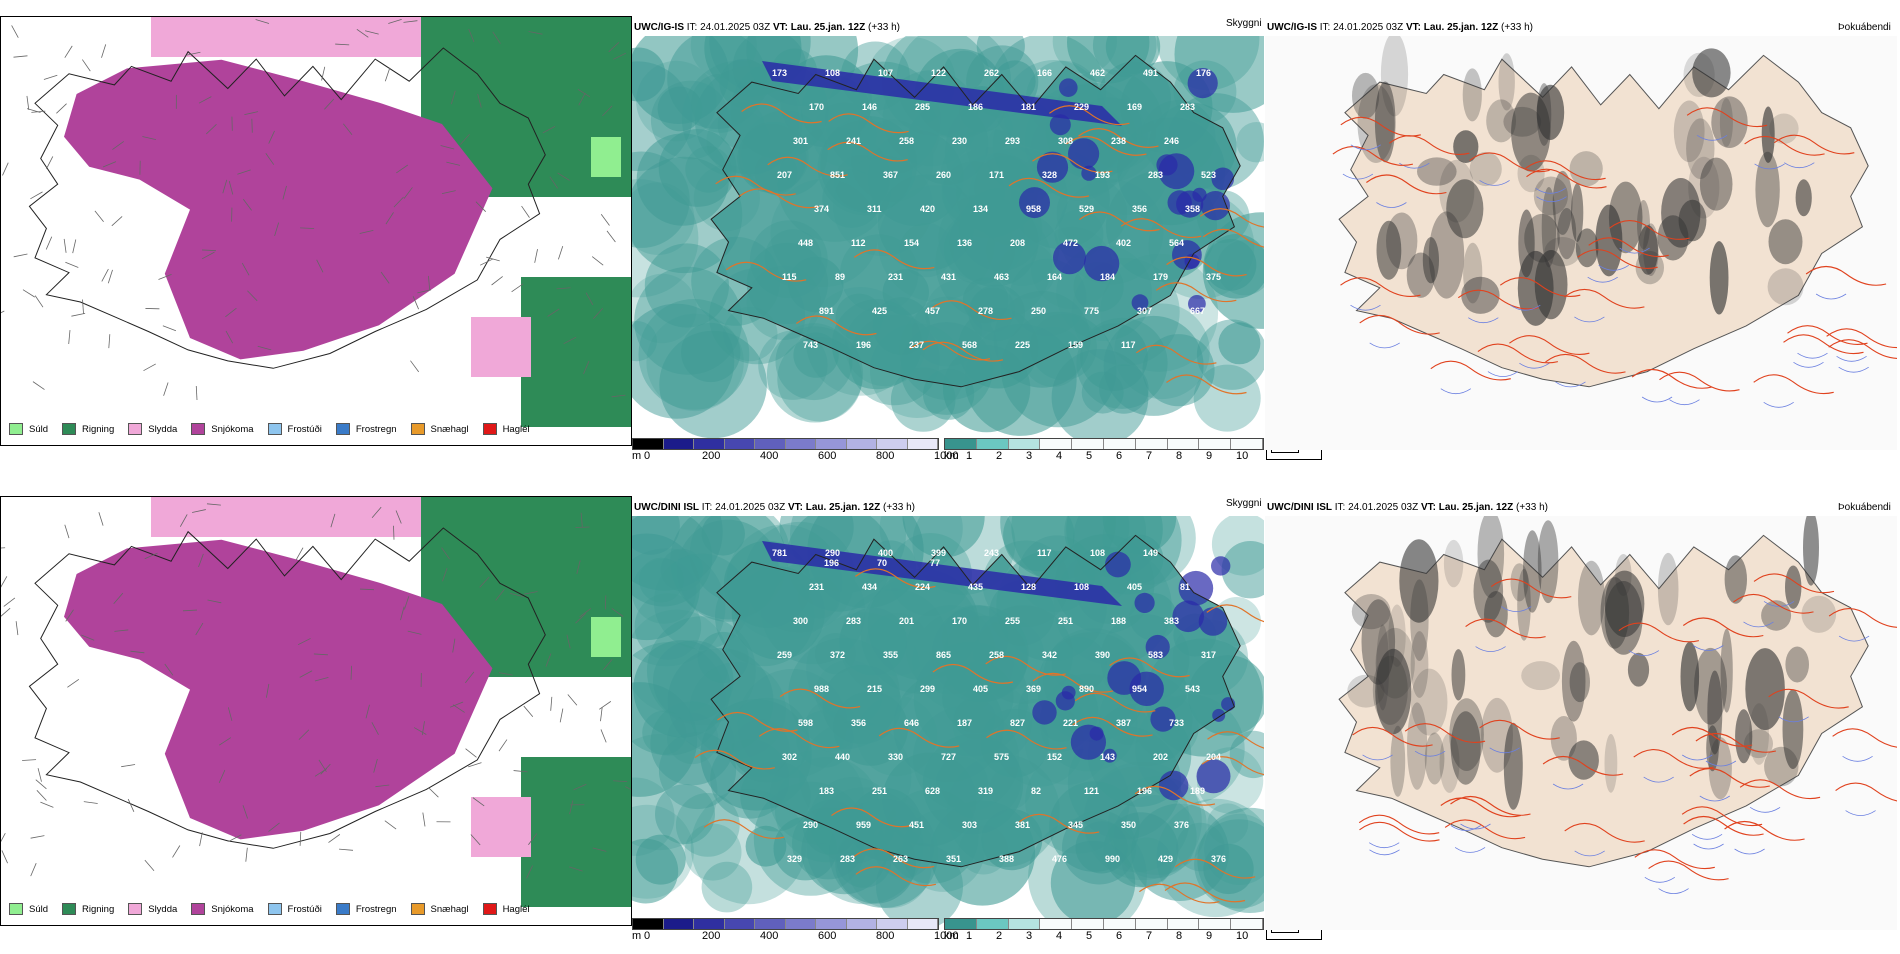 This screenshot has width=1900, height=954. I want to click on cloud-base-colorbar-swatches, so click(785, 924).